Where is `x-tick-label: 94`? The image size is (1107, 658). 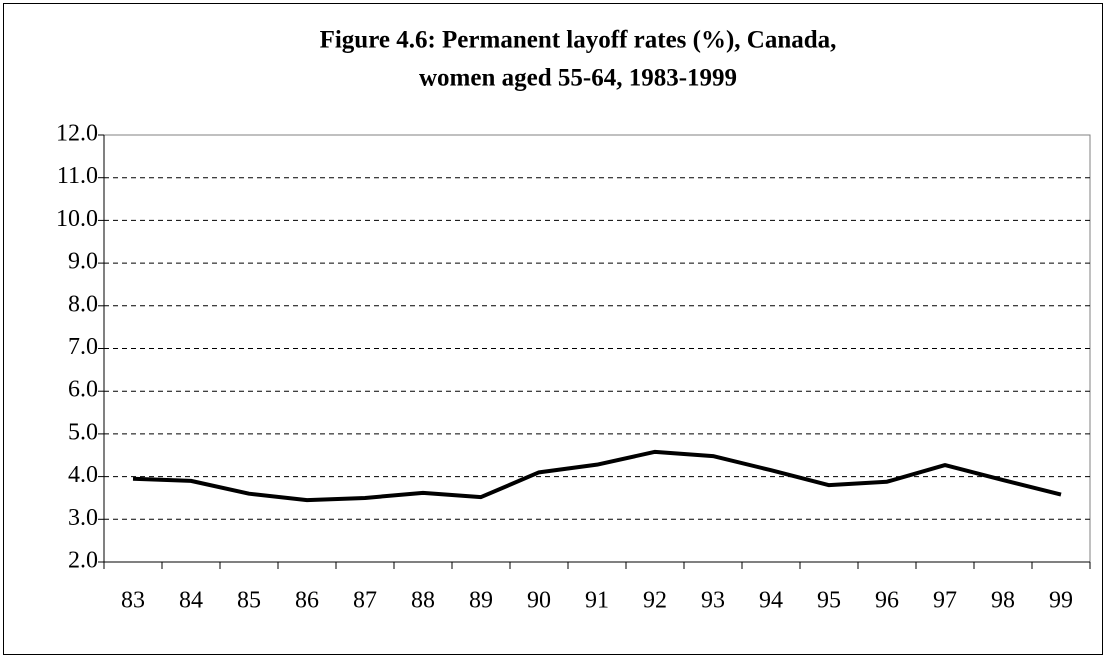
x-tick-label: 94 is located at coordinates (771, 601).